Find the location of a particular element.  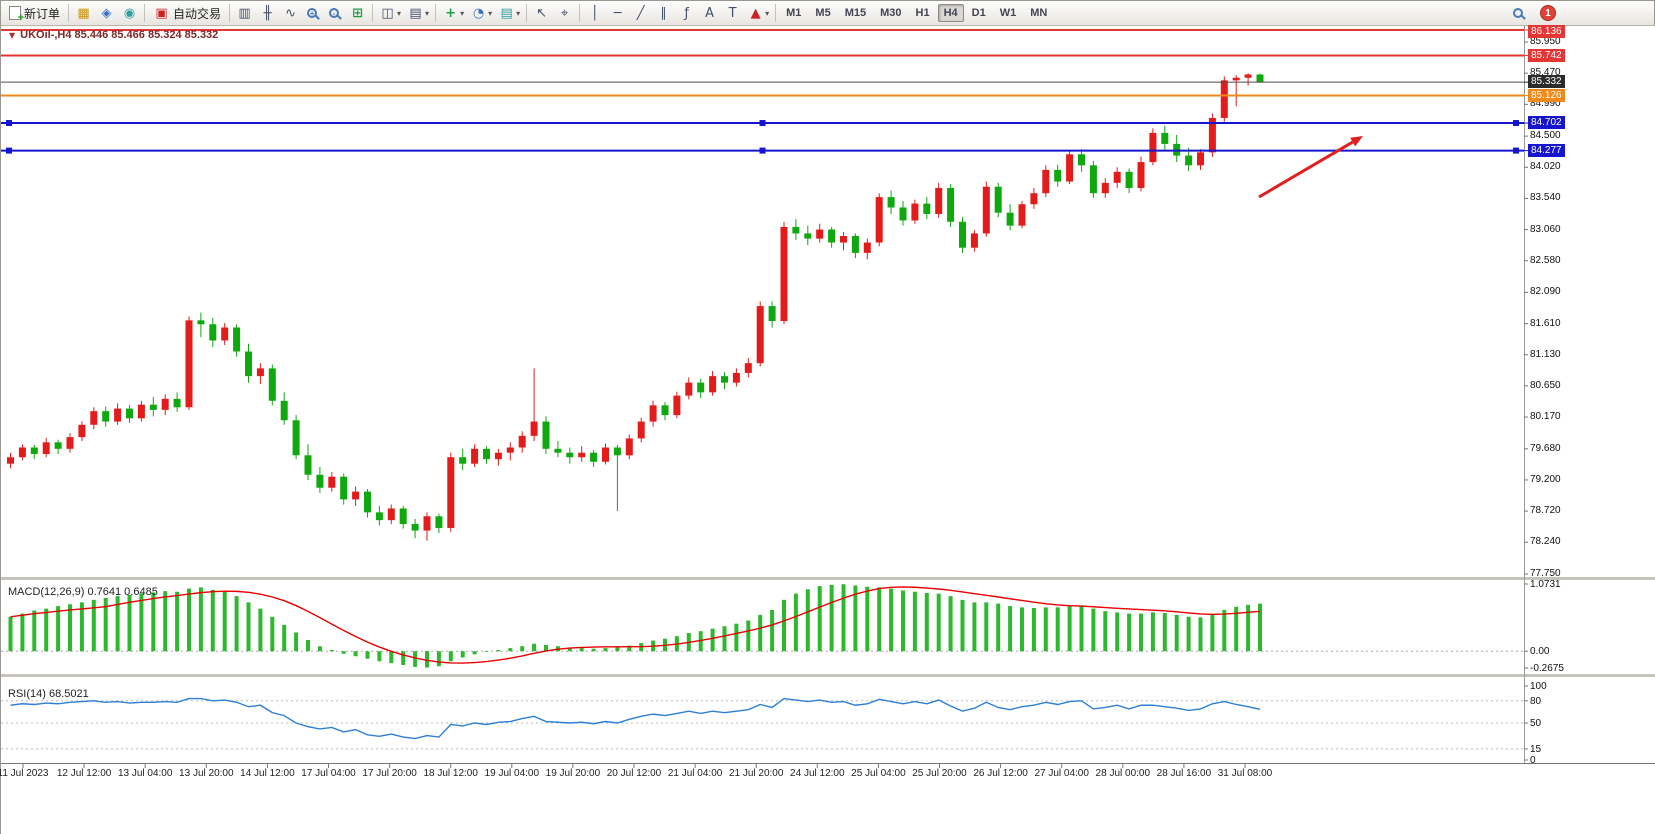

terminal-icon: ◉ is located at coordinates (129, 13).